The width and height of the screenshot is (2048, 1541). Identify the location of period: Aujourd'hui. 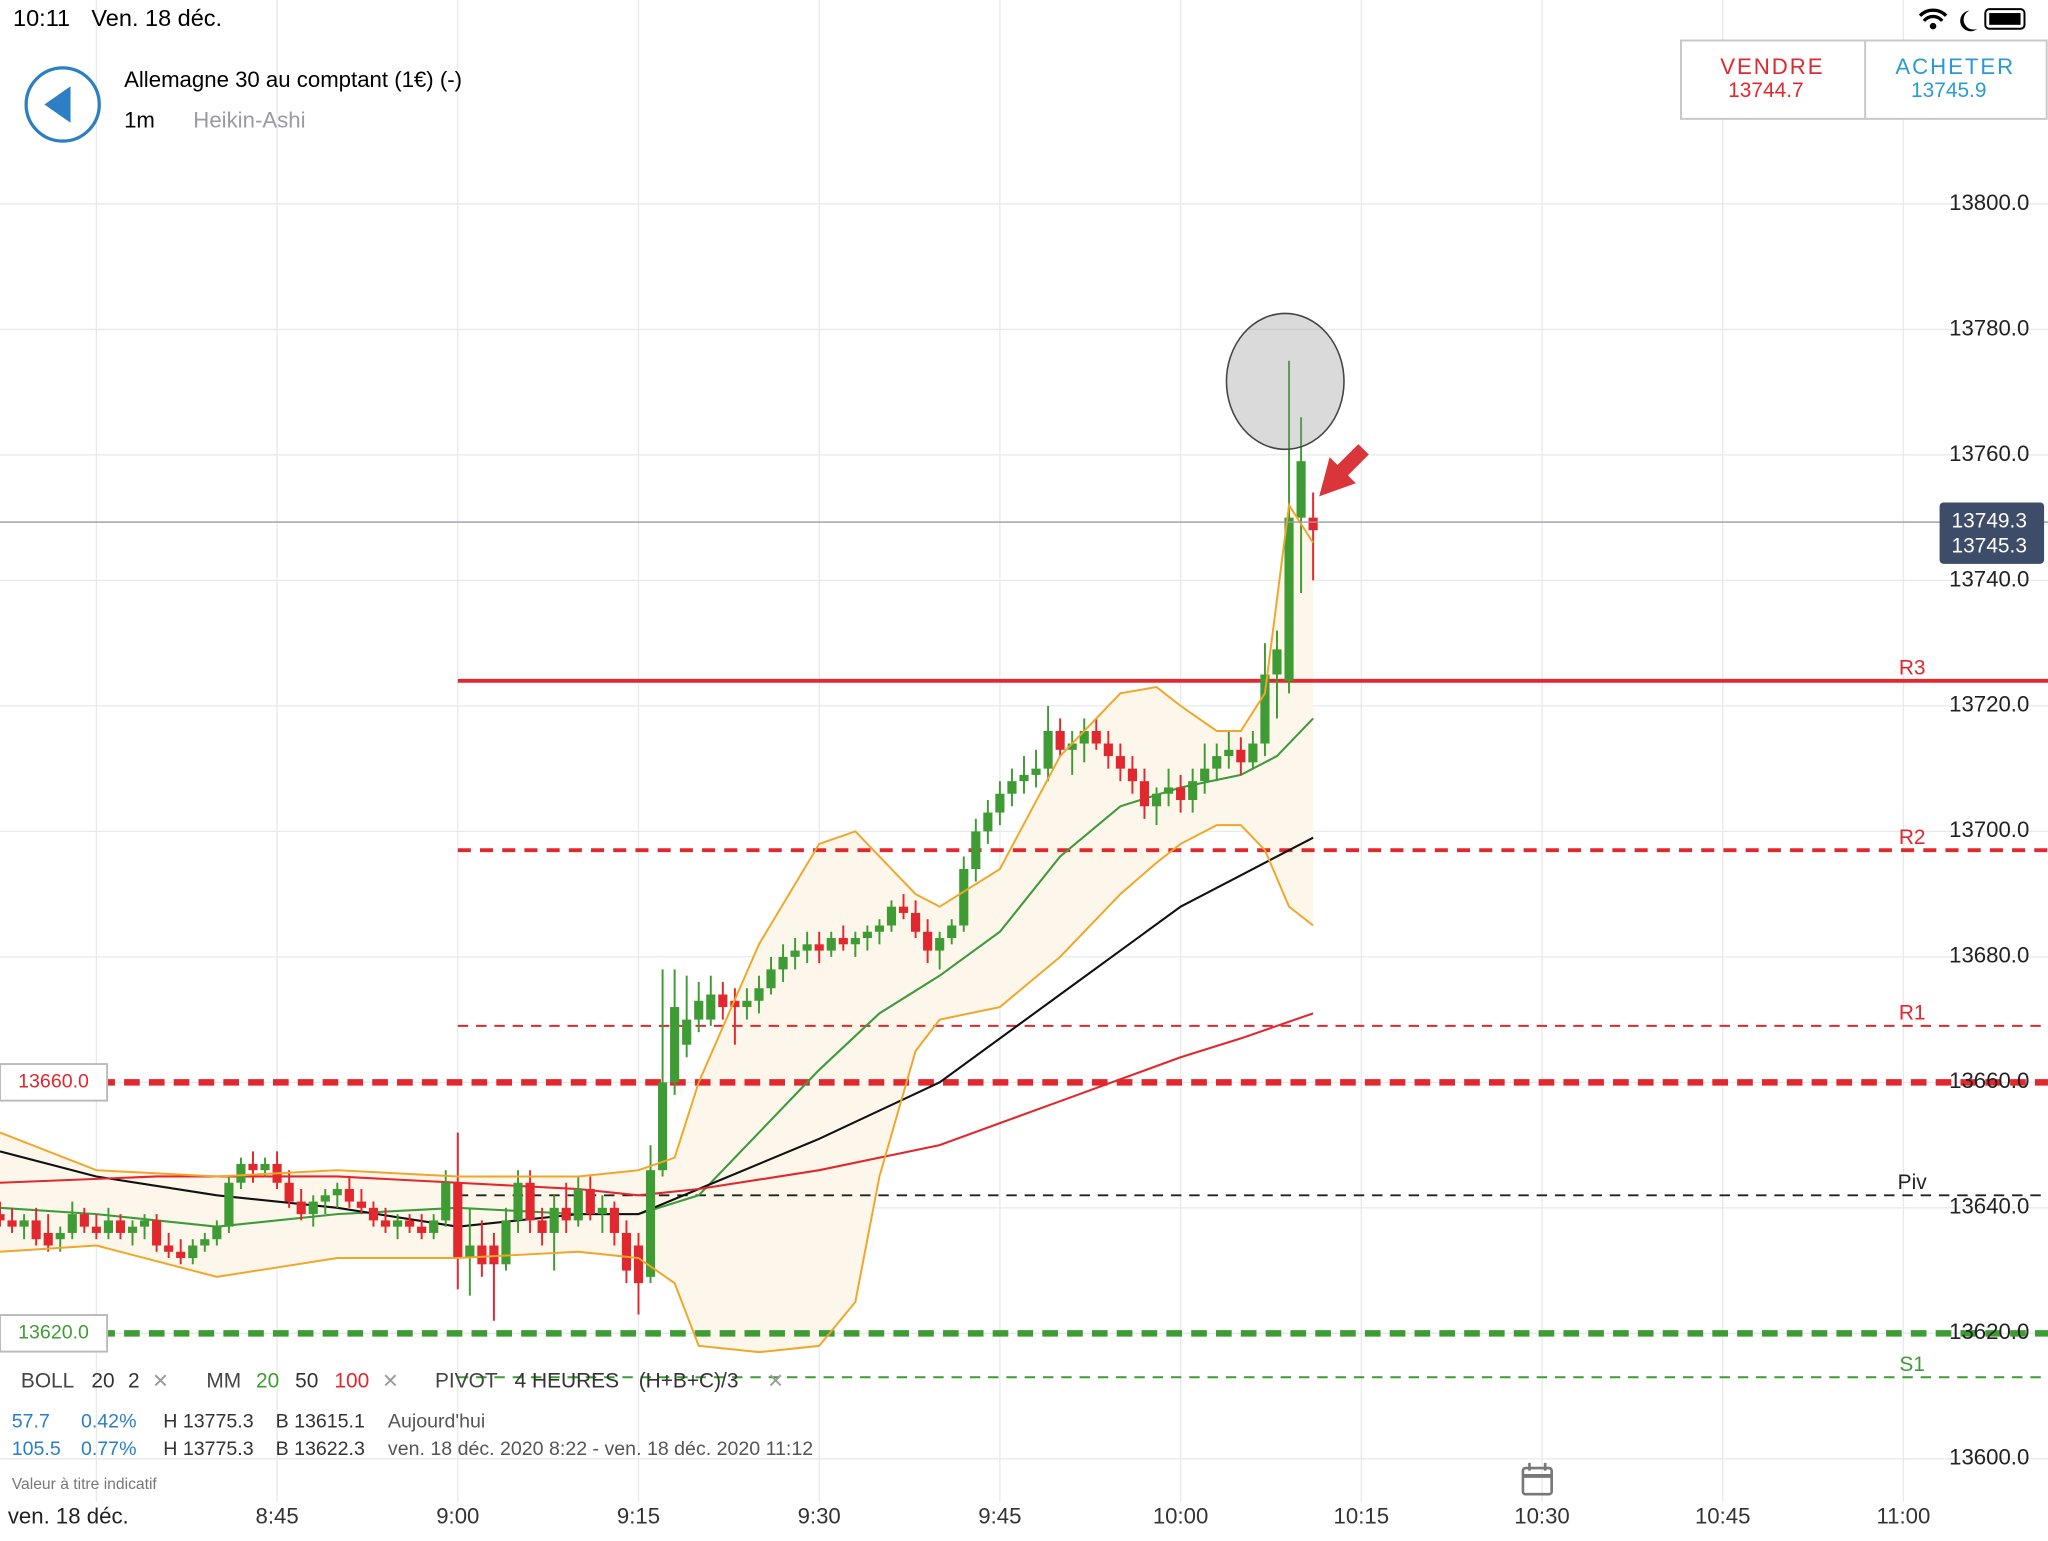
(436, 1422).